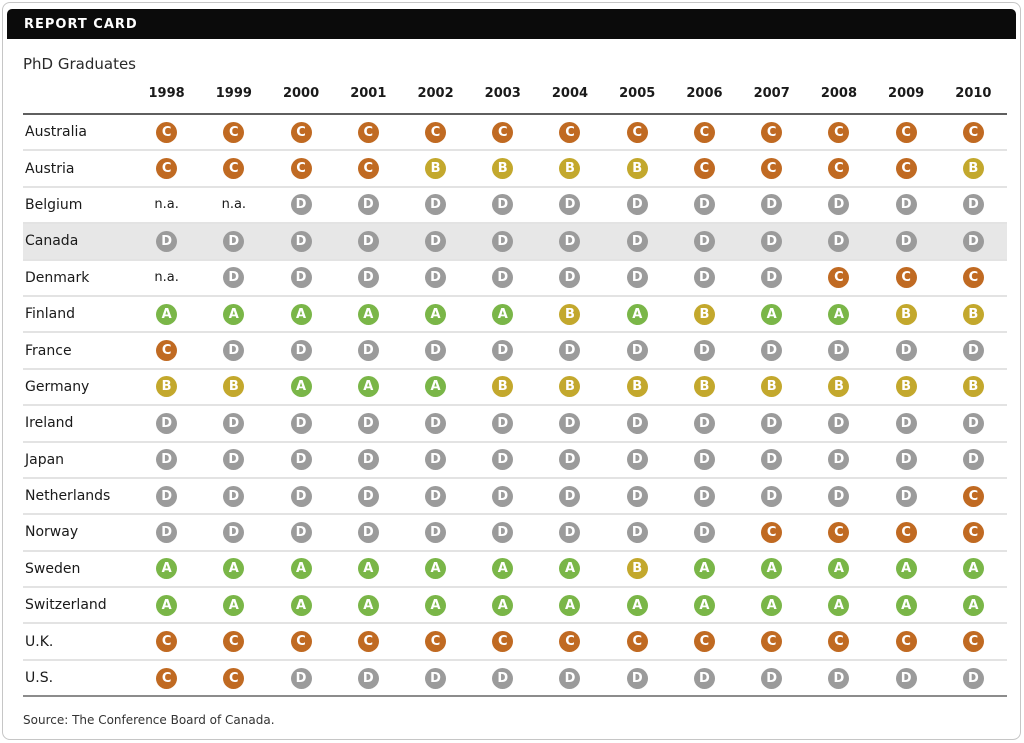  What do you see at coordinates (52, 532) in the screenshot?
I see `country-label: Norway` at bounding box center [52, 532].